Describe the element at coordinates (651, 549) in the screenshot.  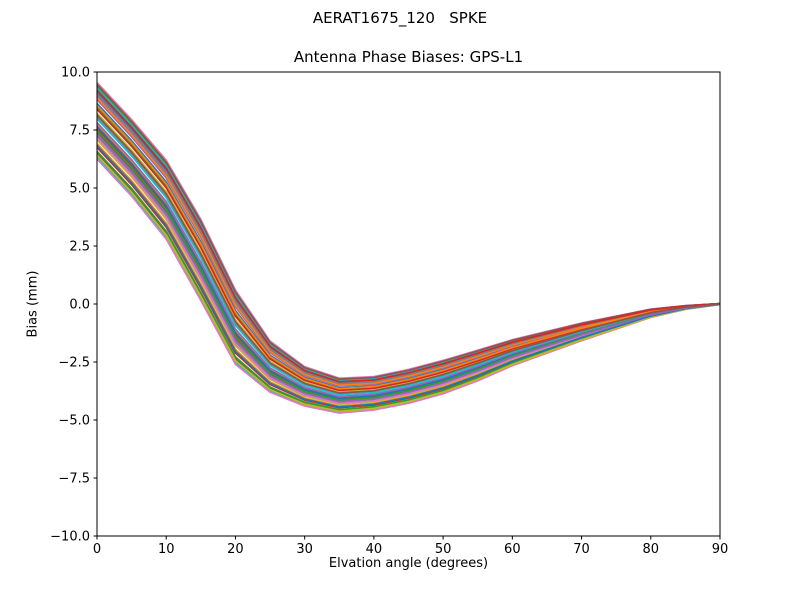
I see `x-tick-label: 80` at that location.